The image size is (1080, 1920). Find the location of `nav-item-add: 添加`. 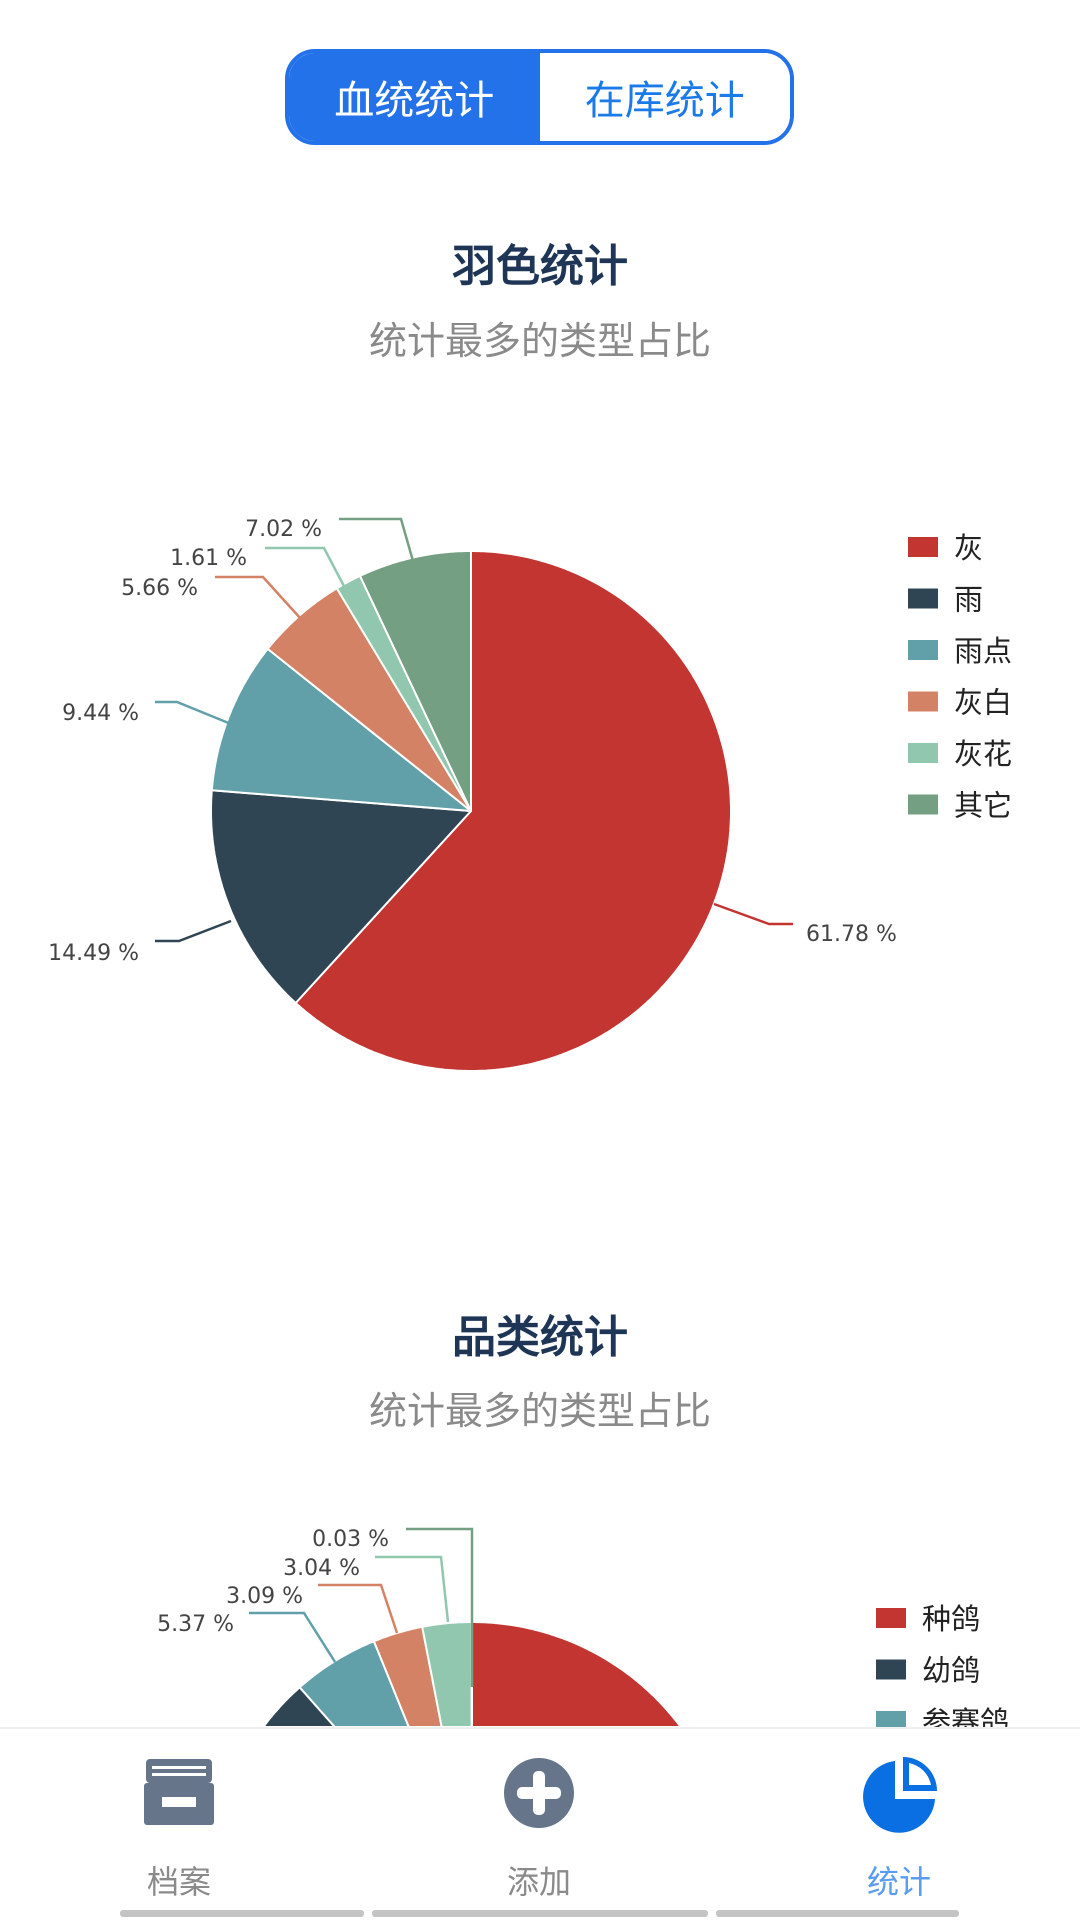

nav-item-add: 添加 is located at coordinates (539, 1824).